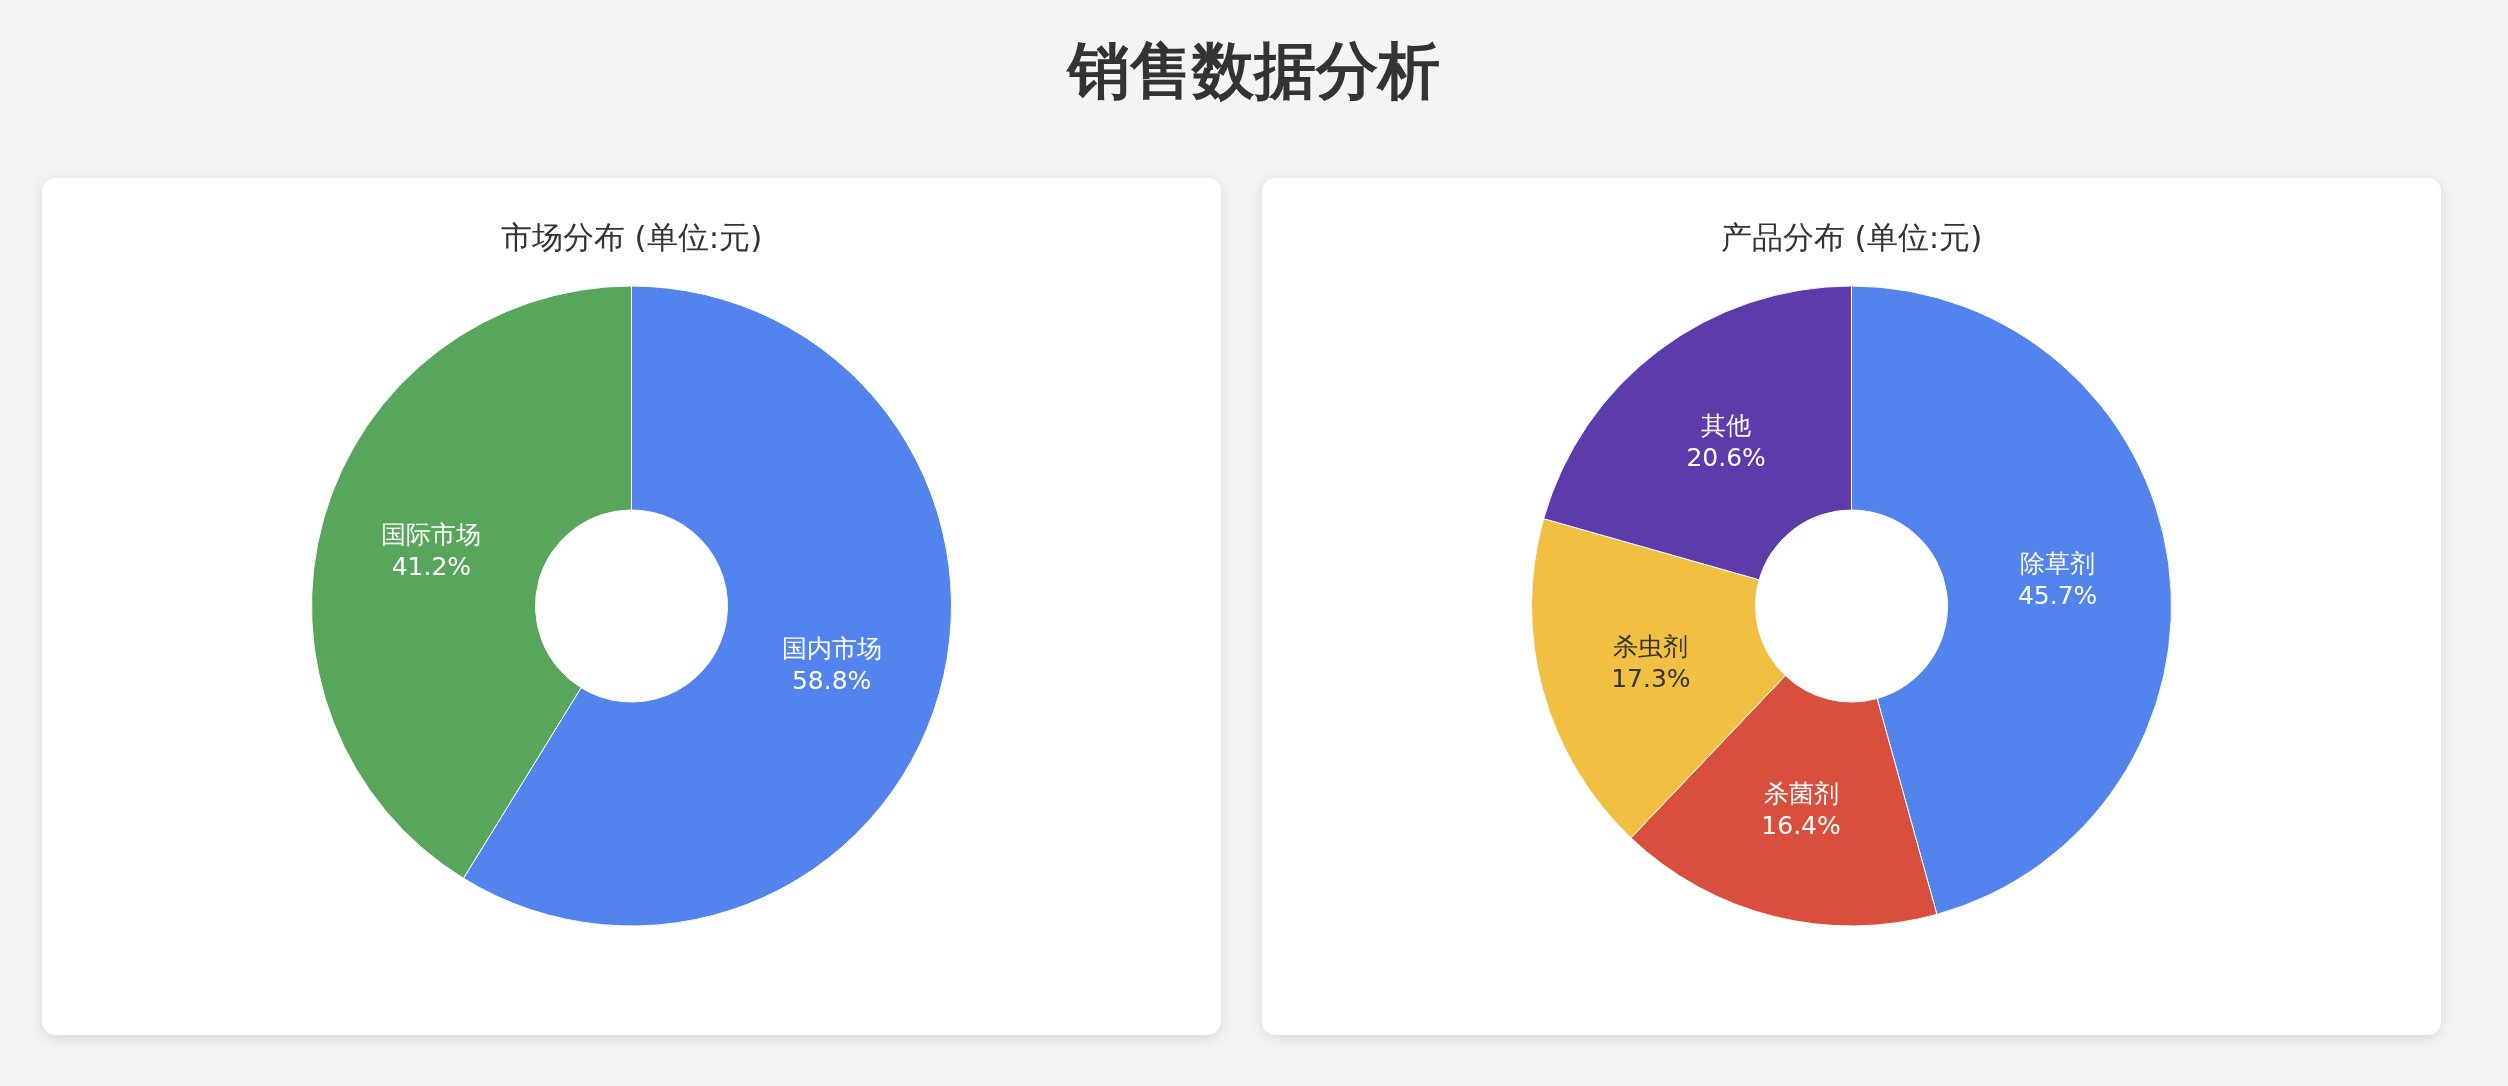  I want to click on slice-label: 杀虫剂, so click(1651, 646).